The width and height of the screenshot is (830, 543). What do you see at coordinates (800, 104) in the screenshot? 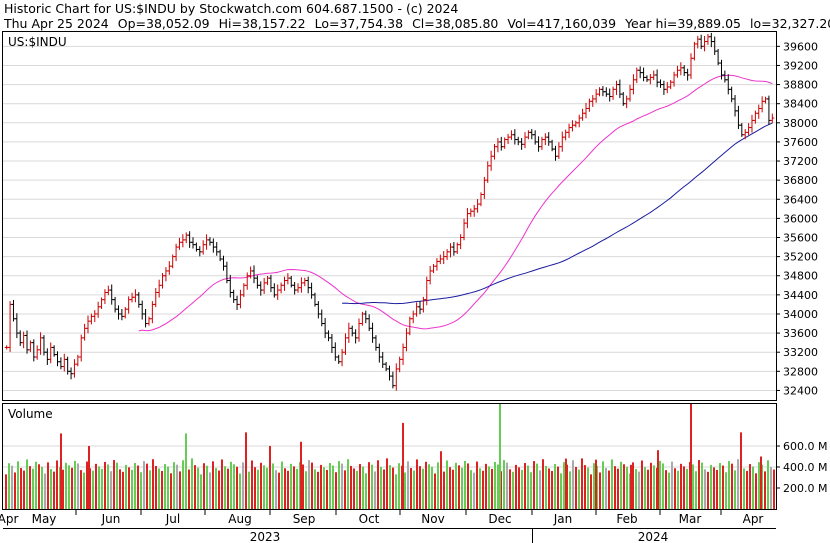
I see `price-tick-label: 38400` at bounding box center [800, 104].